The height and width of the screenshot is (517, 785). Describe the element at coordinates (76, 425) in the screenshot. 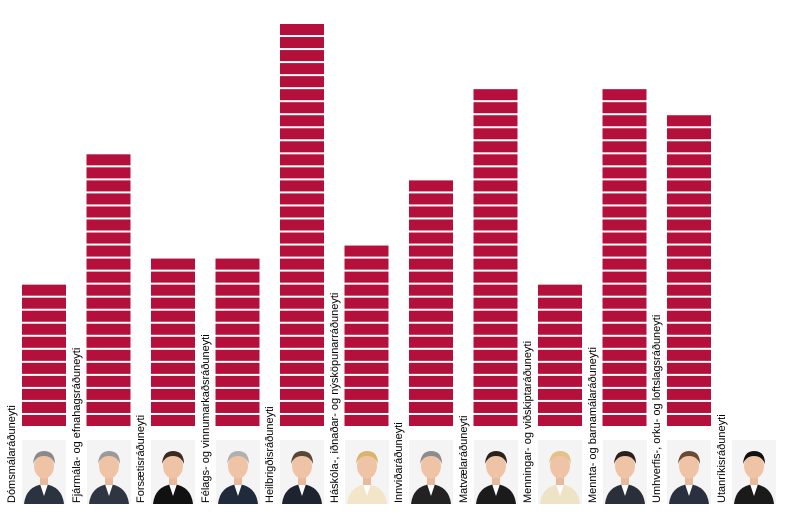

I see `category-label-2: Fjármála- og efnahagsráðuneyti` at that location.